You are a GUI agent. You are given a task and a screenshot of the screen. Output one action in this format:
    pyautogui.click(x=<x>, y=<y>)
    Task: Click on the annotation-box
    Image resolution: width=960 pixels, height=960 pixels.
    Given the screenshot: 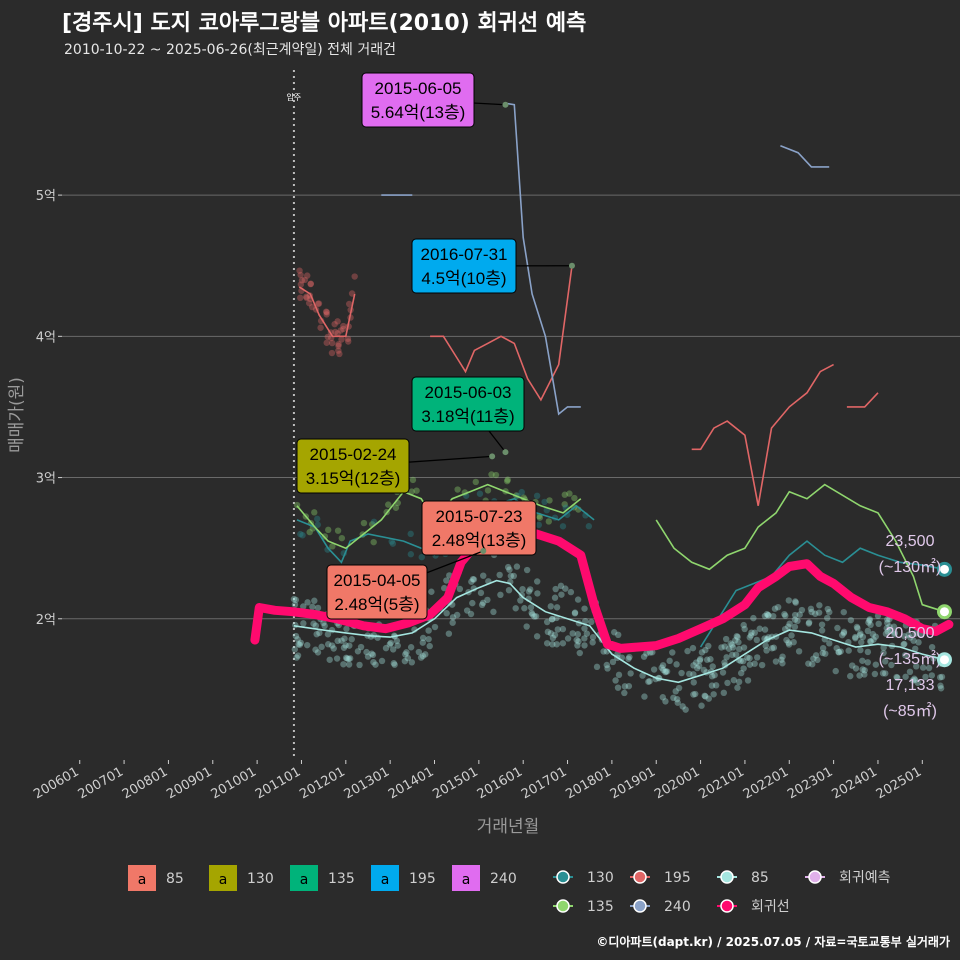 What is the action you would take?
    pyautogui.click(x=418, y=100)
    